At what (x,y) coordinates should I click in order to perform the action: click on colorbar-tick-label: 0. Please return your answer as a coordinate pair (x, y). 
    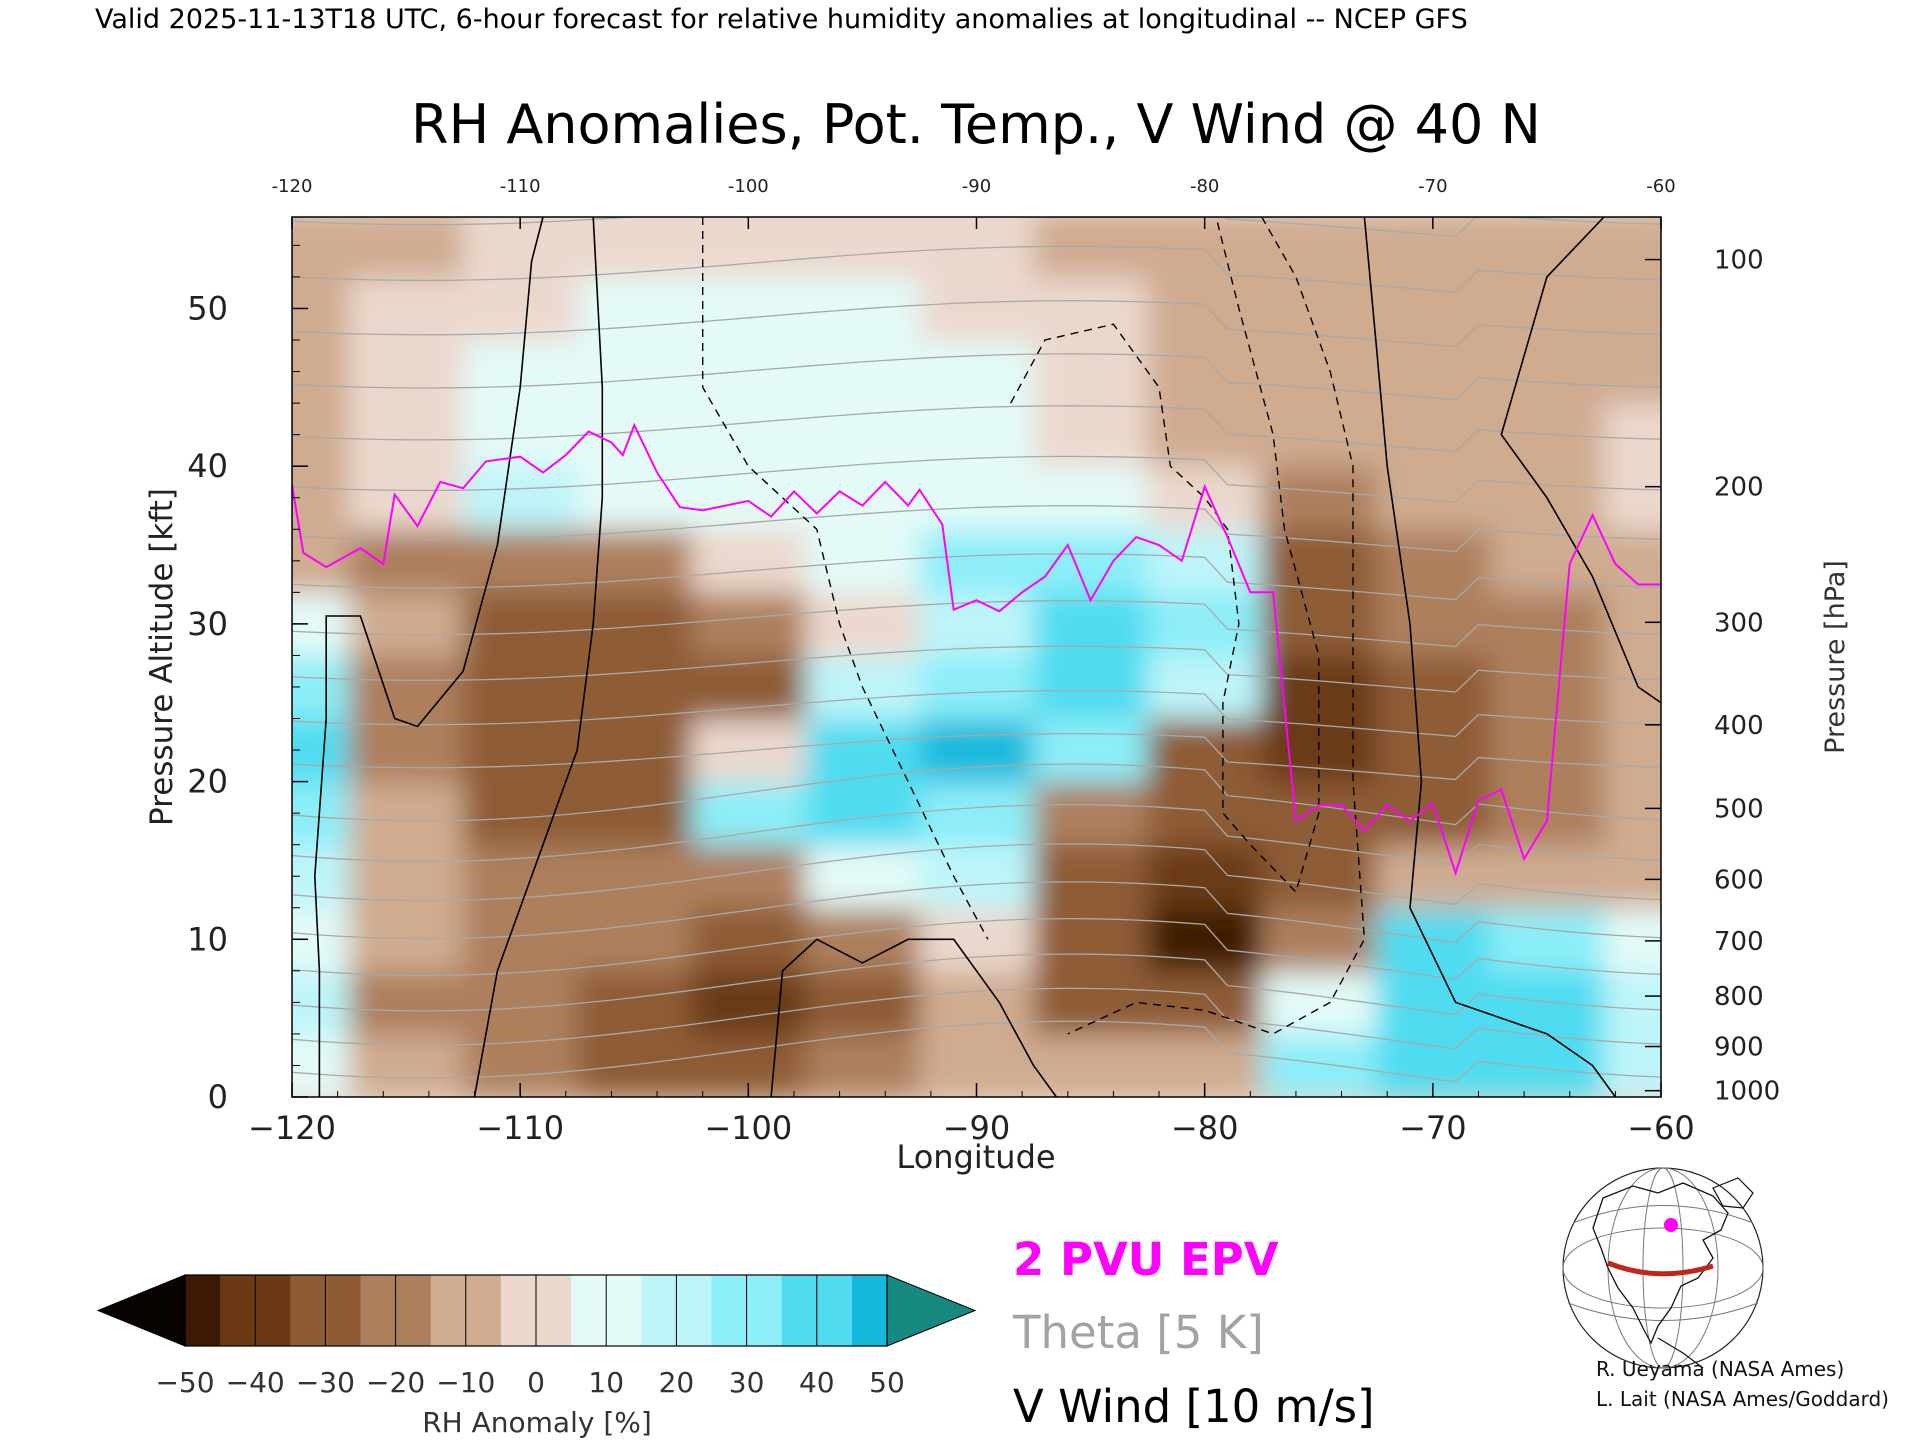
    Looking at the image, I should click on (536, 1382).